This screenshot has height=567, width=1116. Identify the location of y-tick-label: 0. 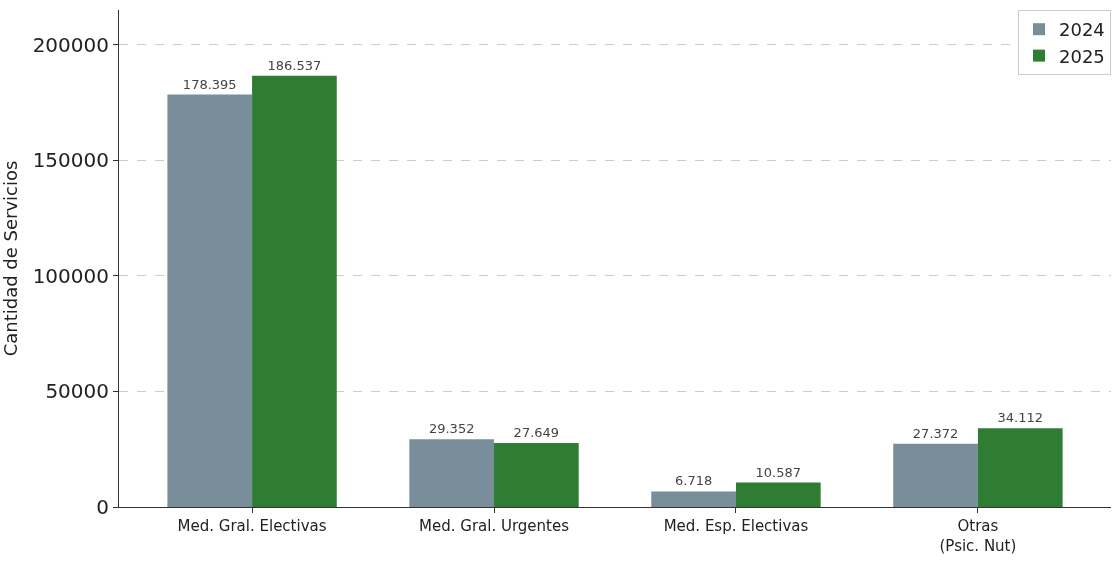
(102, 507).